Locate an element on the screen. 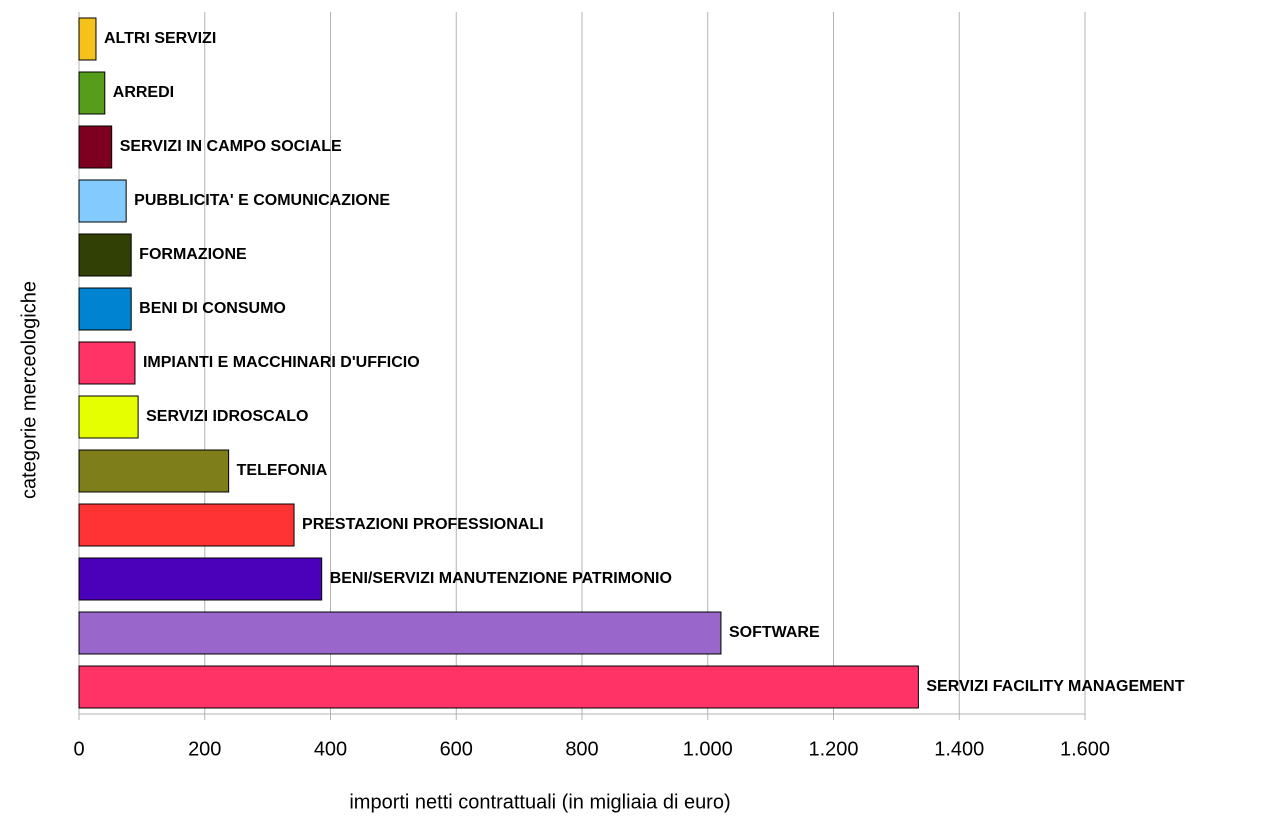 This screenshot has width=1274, height=819. x-tick-label: 0 is located at coordinates (78, 749).